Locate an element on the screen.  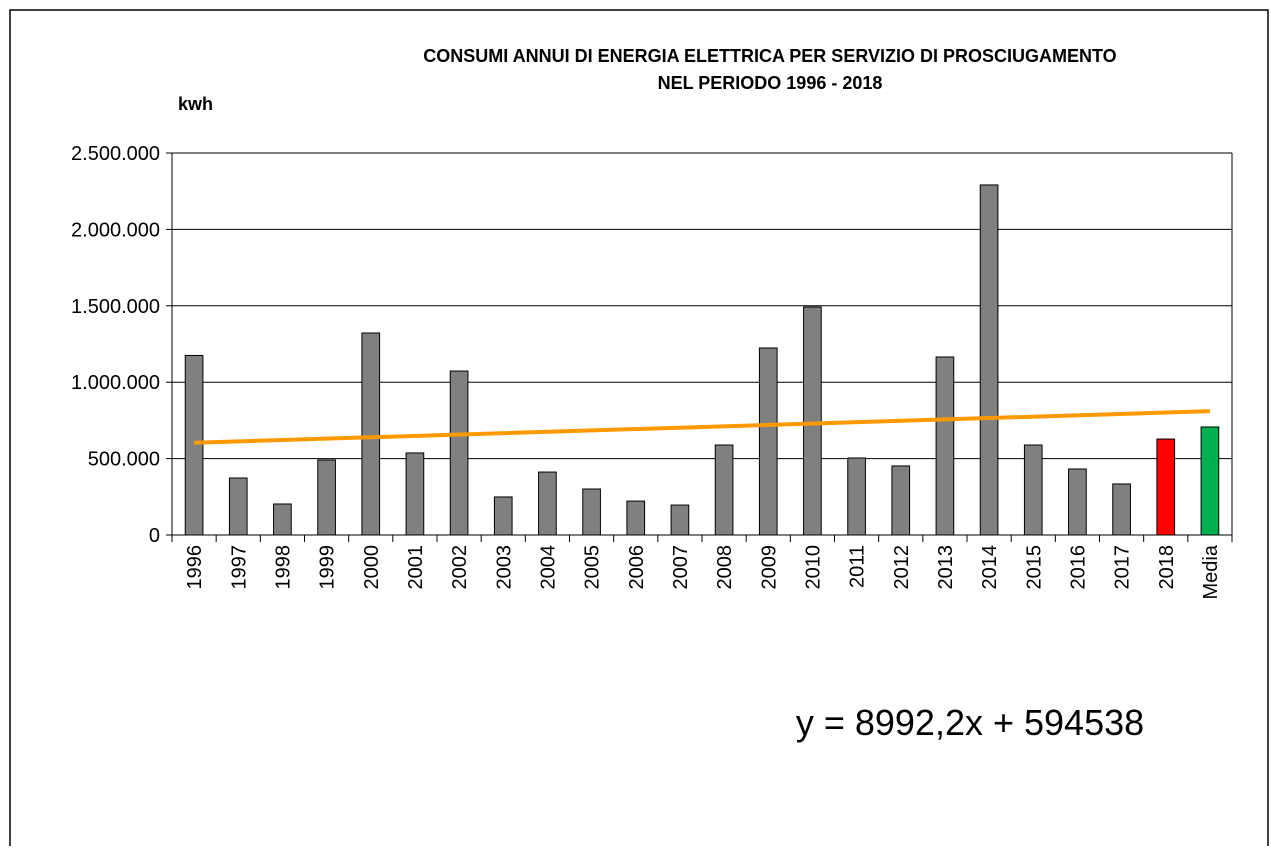
y-tick-label: 2.500.000 is located at coordinates (115, 154).